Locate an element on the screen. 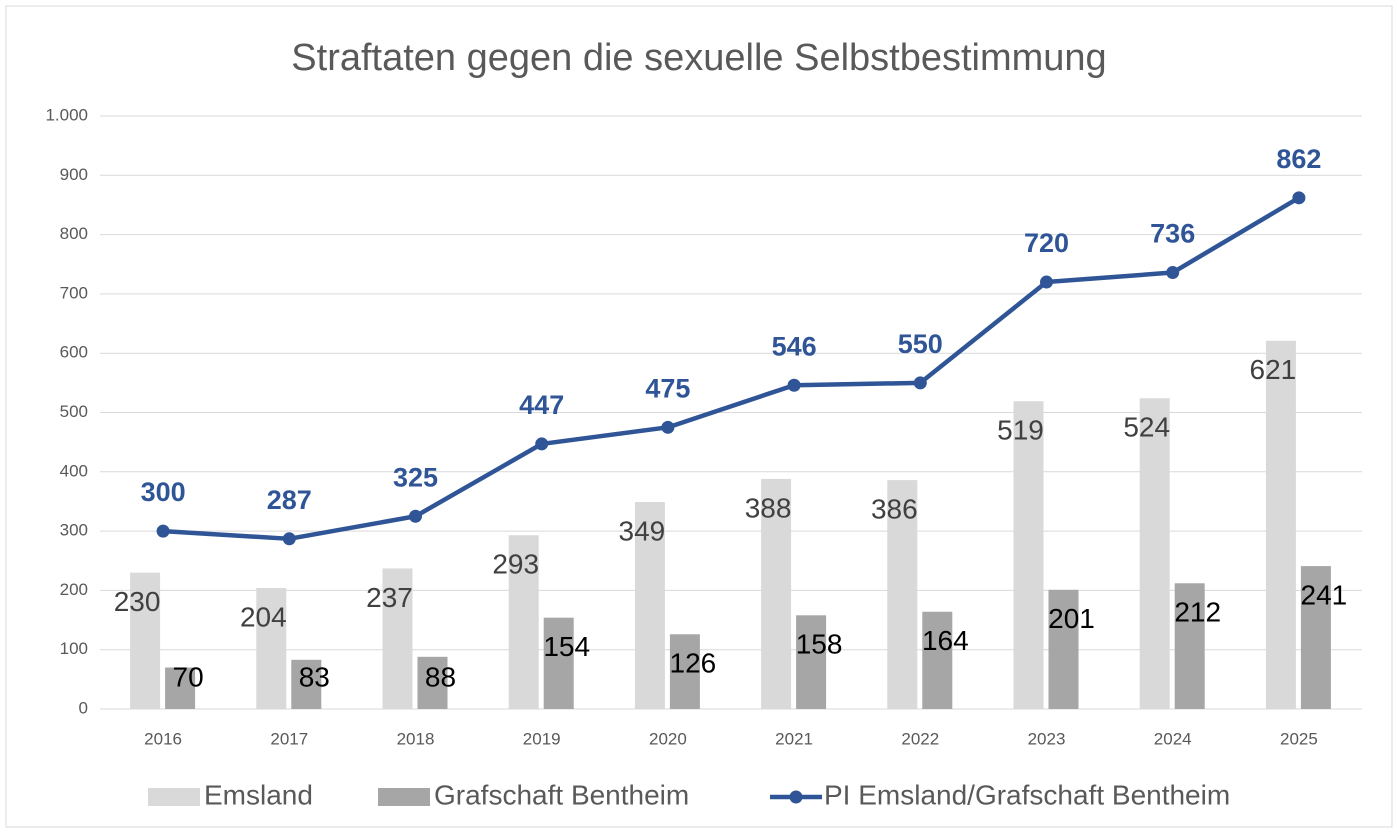 This screenshot has width=1398, height=833. data-label: 201 is located at coordinates (1071, 618).